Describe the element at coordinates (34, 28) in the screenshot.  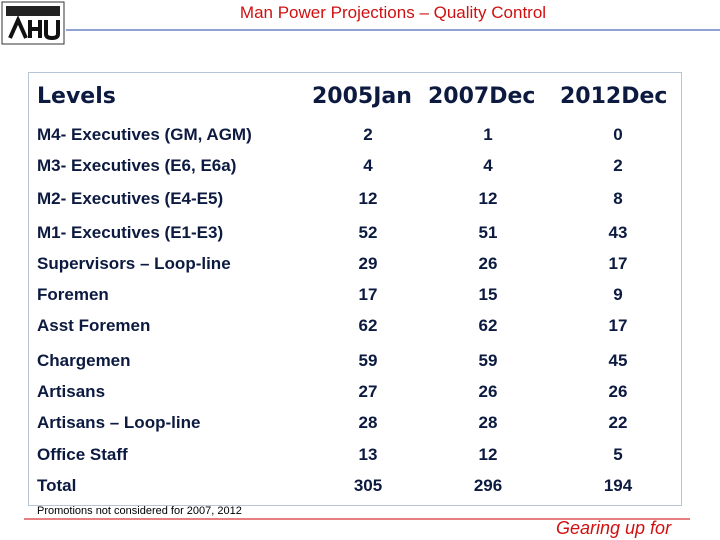
I see `logo-mark` at that location.